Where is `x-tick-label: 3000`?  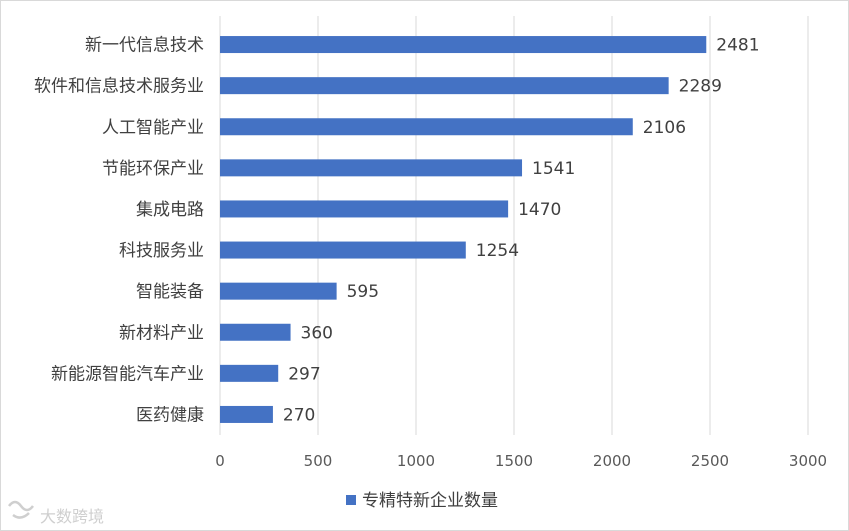
x-tick-label: 3000 is located at coordinates (808, 461).